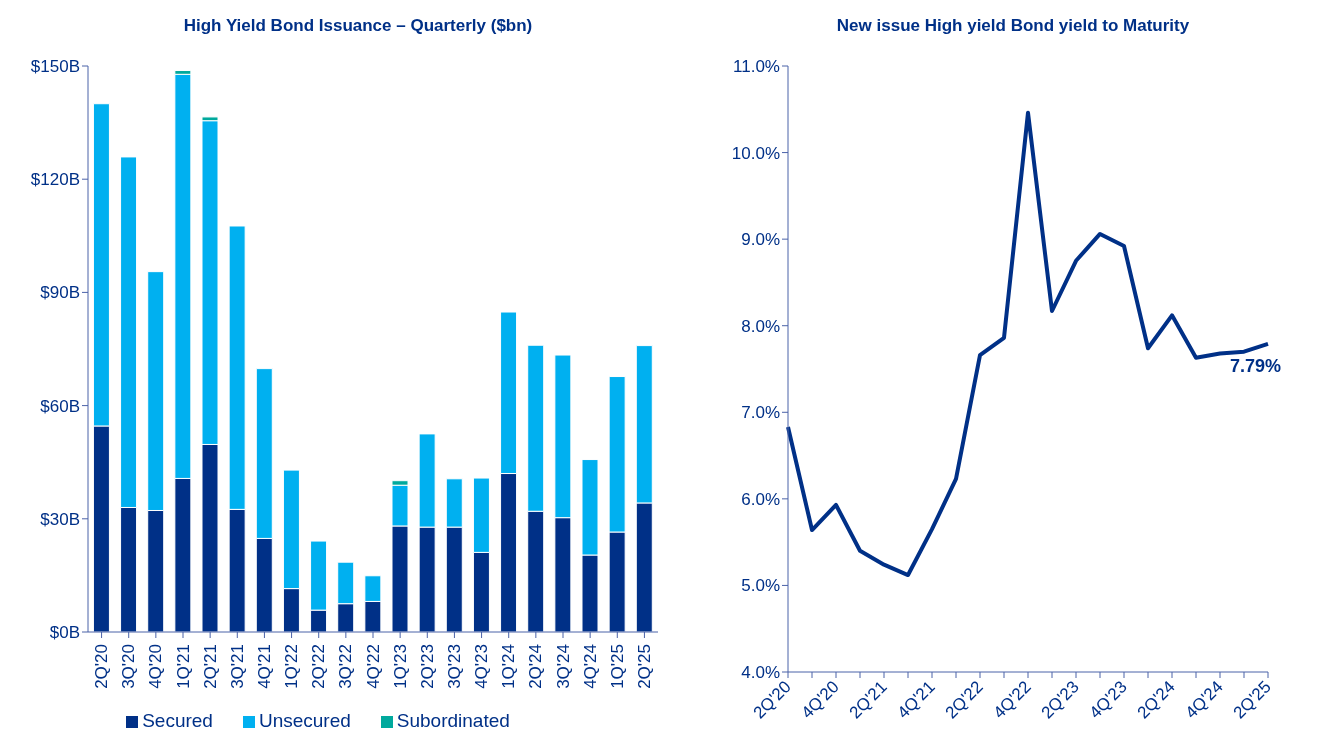  Describe the element at coordinates (509, 666) in the screenshot. I see `x-tick-label: 1Q'24` at that location.